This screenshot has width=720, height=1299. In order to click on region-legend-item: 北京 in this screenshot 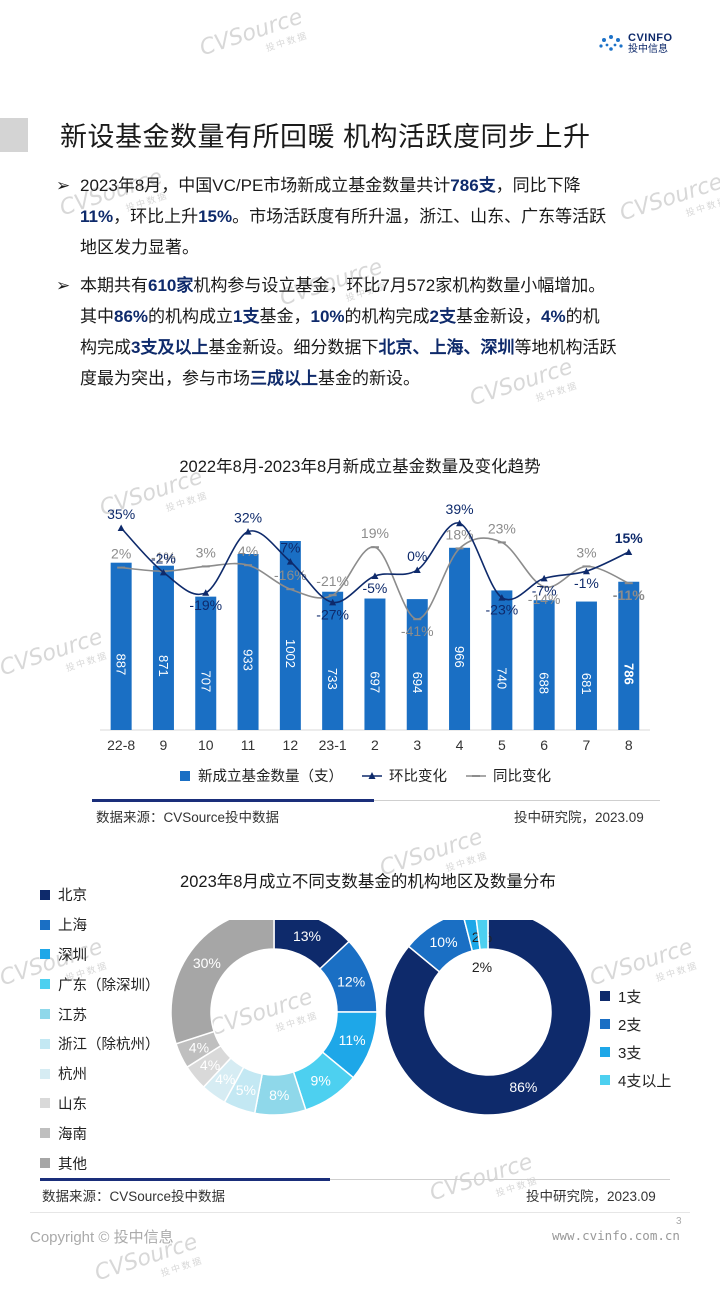, I will do `click(100, 895)`.